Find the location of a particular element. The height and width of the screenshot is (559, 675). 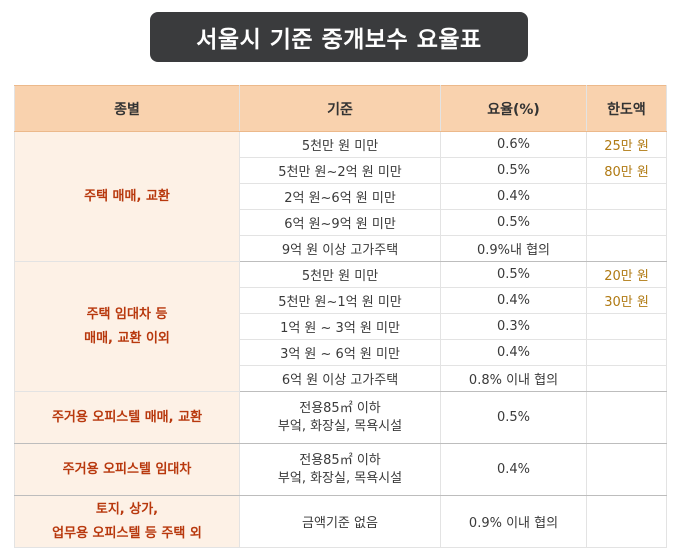

criteria-cell: 1억 원 ~ 3억 원 미만 is located at coordinates (340, 326).